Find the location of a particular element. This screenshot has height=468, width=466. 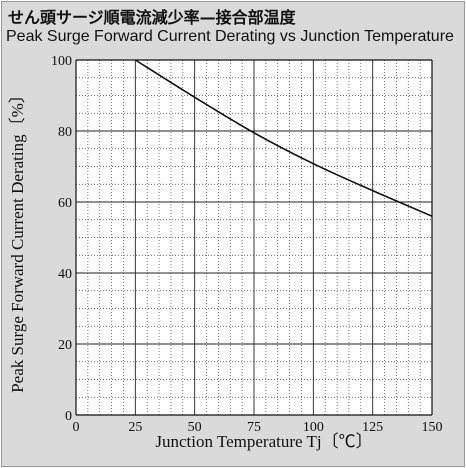

x-axis-label: Junction Temperature Tj〔℃〕 is located at coordinates (263, 441).